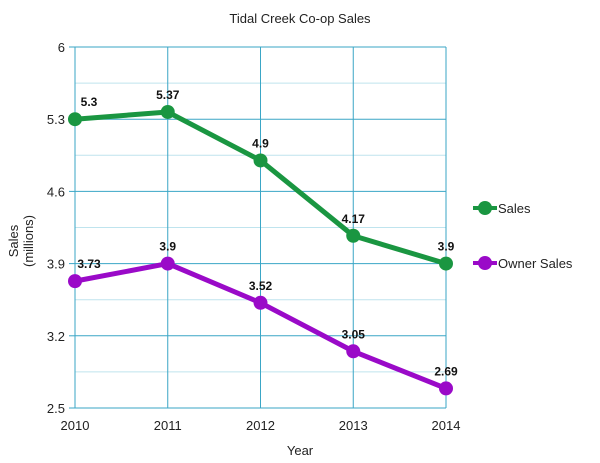 This screenshot has width=600, height=463. I want to click on data-label: 3.05, so click(354, 334).